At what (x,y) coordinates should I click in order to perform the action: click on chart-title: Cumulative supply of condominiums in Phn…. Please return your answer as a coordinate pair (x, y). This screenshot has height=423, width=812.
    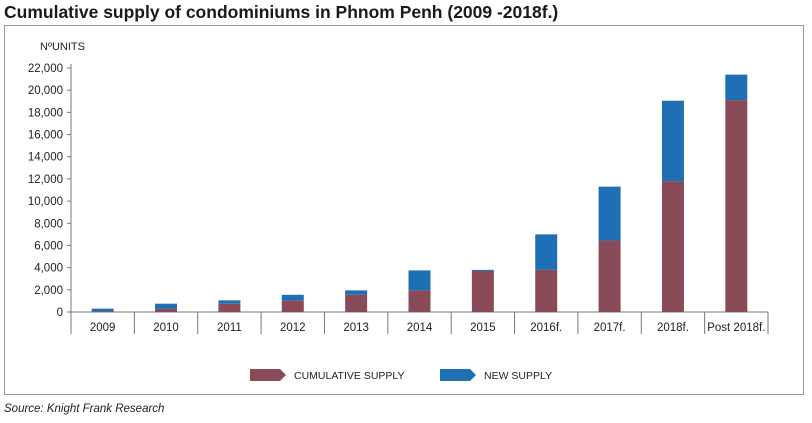
    Looking at the image, I should click on (281, 12).